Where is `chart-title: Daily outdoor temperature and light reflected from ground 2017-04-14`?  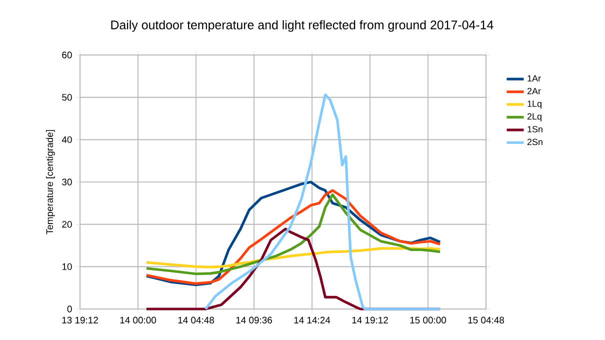
chart-title: Daily outdoor temperature and light reflected from ground 2017-04-14 is located at coordinates (302, 26).